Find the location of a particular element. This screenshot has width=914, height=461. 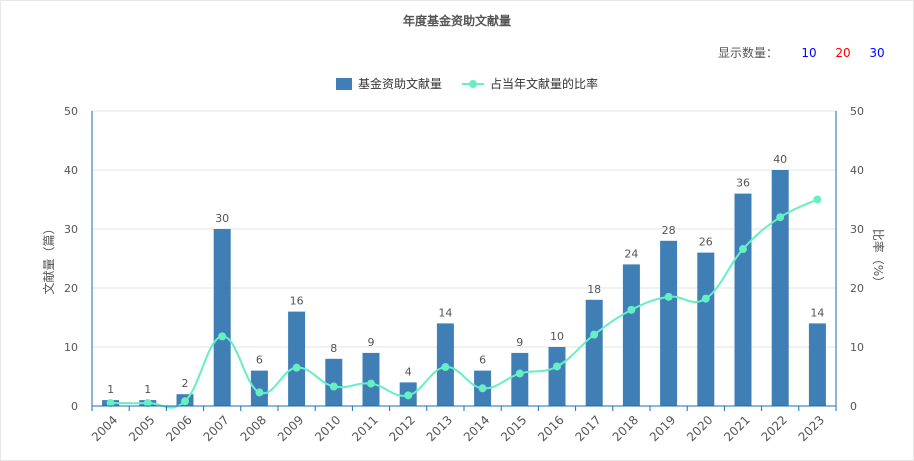

count-option-10: 10 is located at coordinates (809, 52).